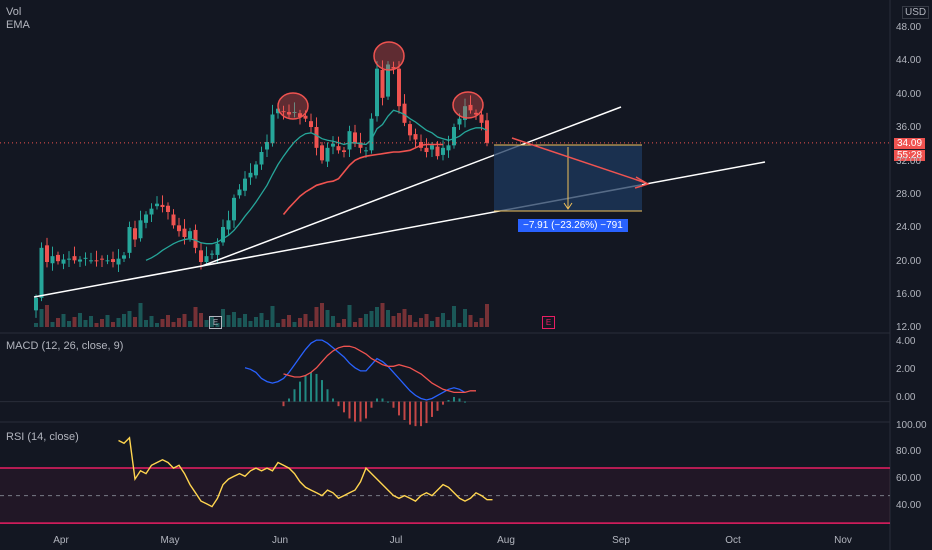 Image resolution: width=932 pixels, height=550 pixels. I want to click on projection-arrow, so click(579, 160).